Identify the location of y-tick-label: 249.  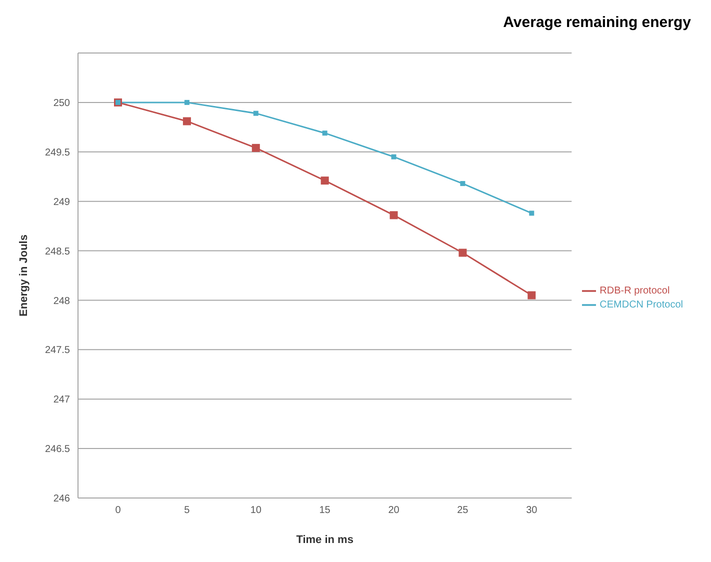
(61, 202).